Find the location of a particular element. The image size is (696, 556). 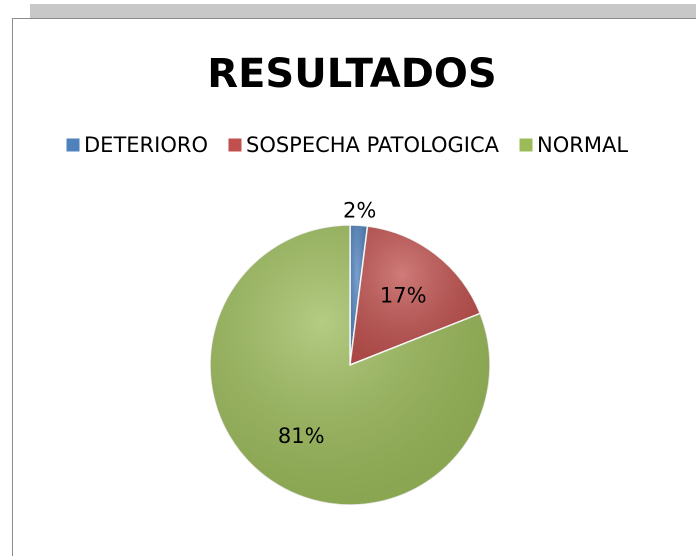

legend: DETERIORO SOSPECHA PATOLOGICA NORMAL is located at coordinates (346, 145).